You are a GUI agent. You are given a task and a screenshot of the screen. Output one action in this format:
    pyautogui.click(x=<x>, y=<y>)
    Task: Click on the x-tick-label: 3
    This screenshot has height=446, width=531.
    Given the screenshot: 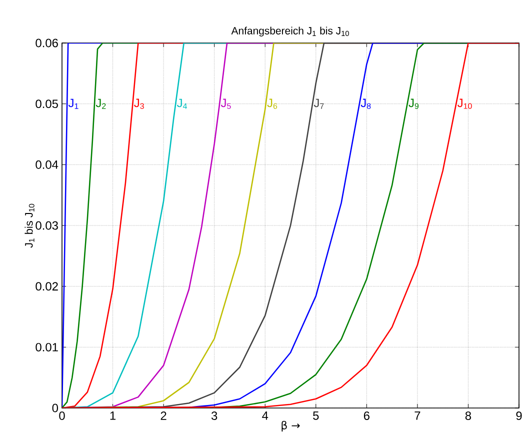 What is the action you would take?
    pyautogui.click(x=214, y=416)
    